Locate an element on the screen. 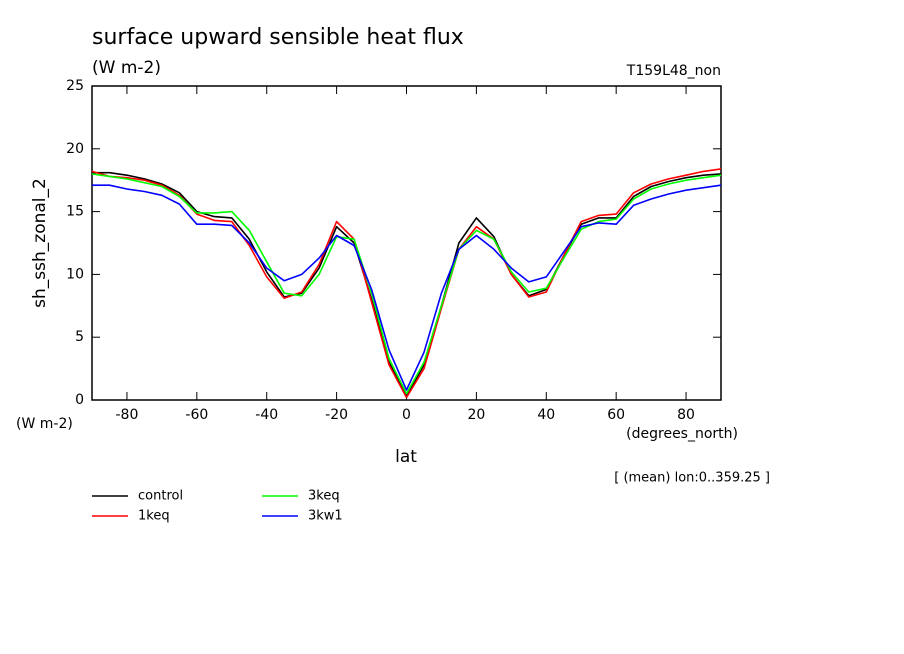  y-tick-label: 0 is located at coordinates (79, 400).